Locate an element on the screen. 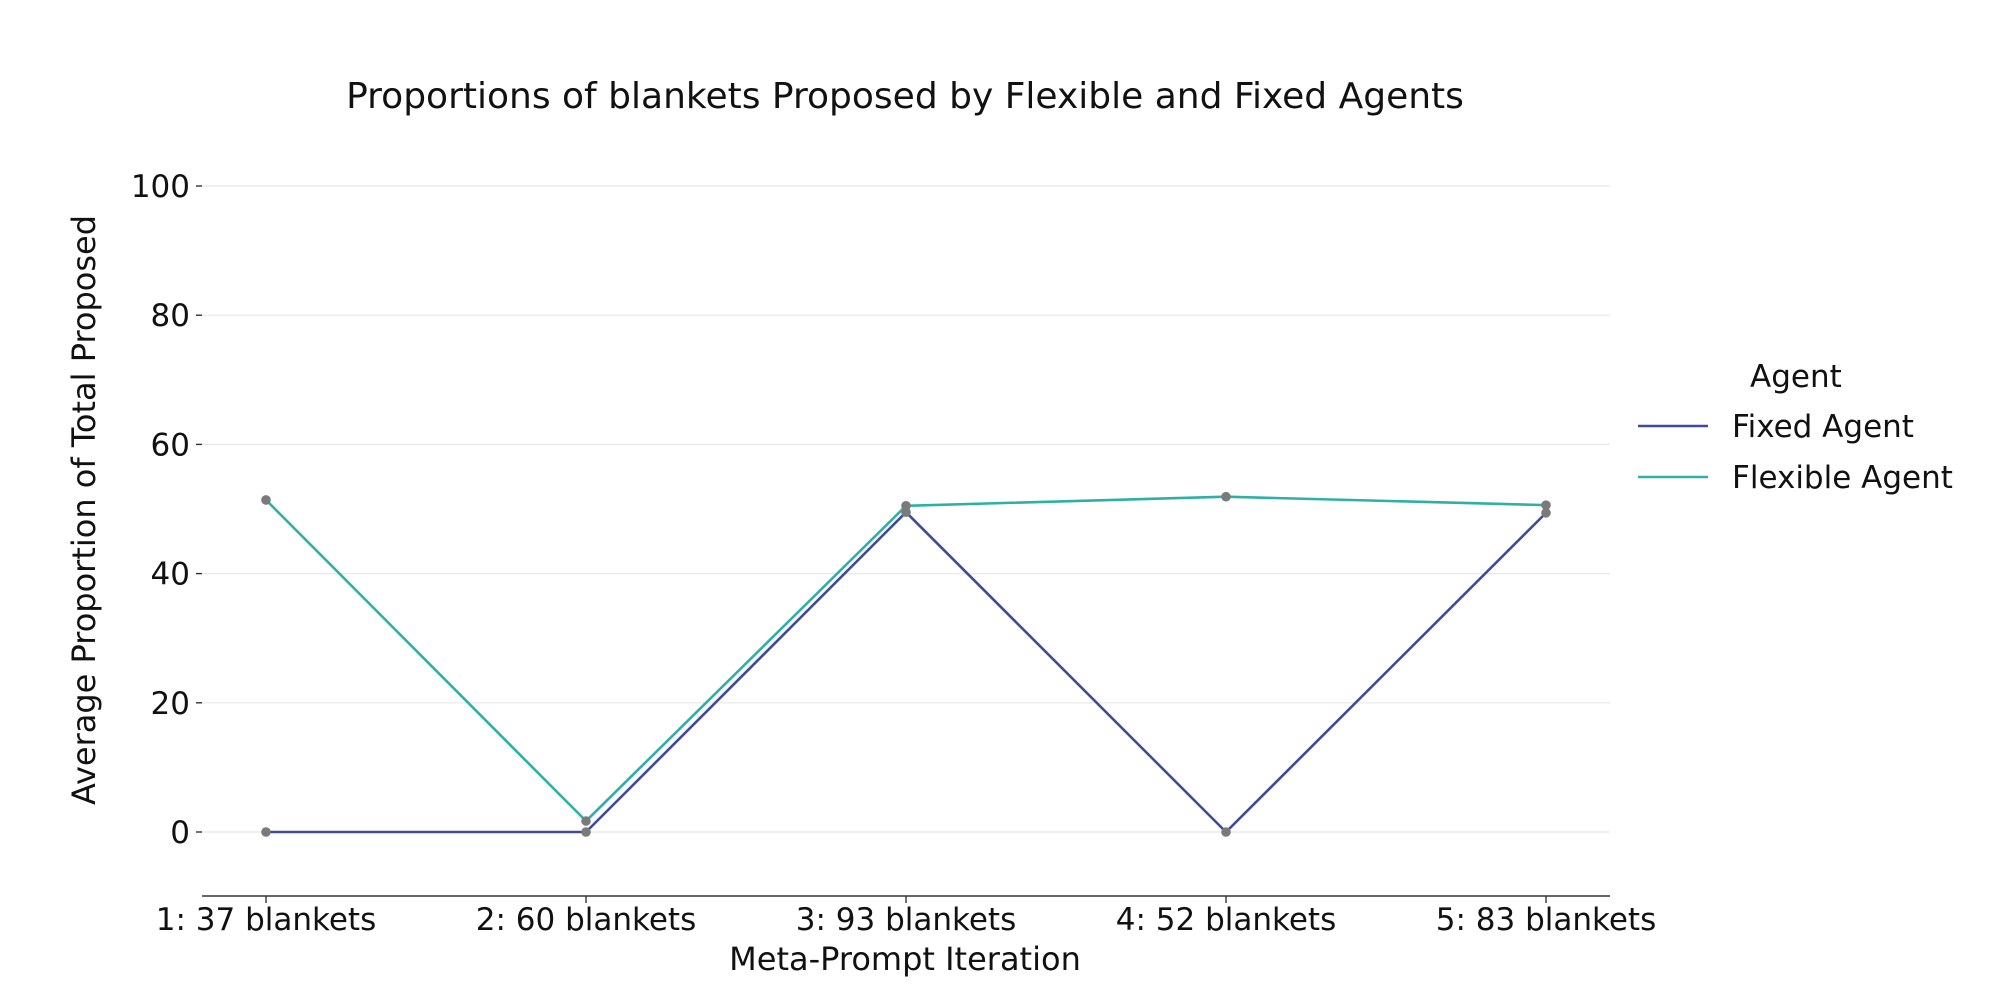 The height and width of the screenshot is (1000, 2000). y-tick-label: 100 is located at coordinates (160, 187).